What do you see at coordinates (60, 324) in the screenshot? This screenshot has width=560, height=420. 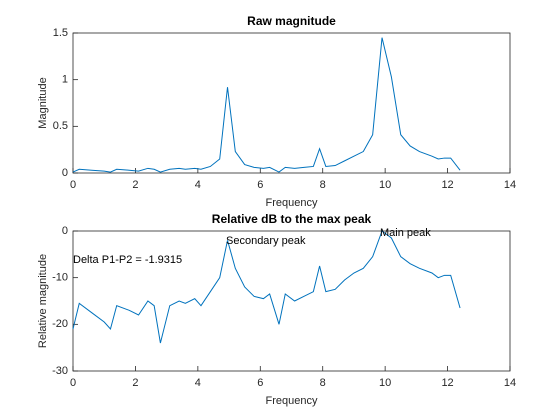 I see `y-tick-label: -20` at bounding box center [60, 324].